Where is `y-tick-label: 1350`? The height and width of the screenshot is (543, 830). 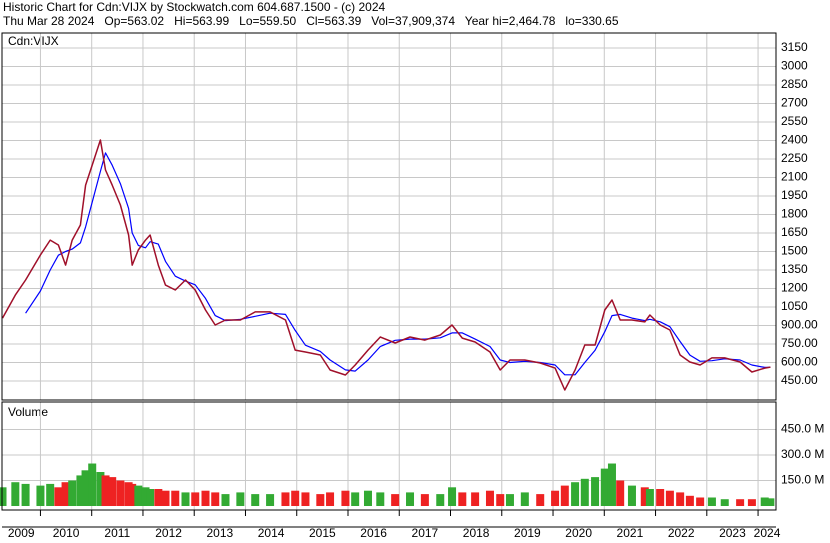 y-tick-label: 1350 is located at coordinates (794, 269).